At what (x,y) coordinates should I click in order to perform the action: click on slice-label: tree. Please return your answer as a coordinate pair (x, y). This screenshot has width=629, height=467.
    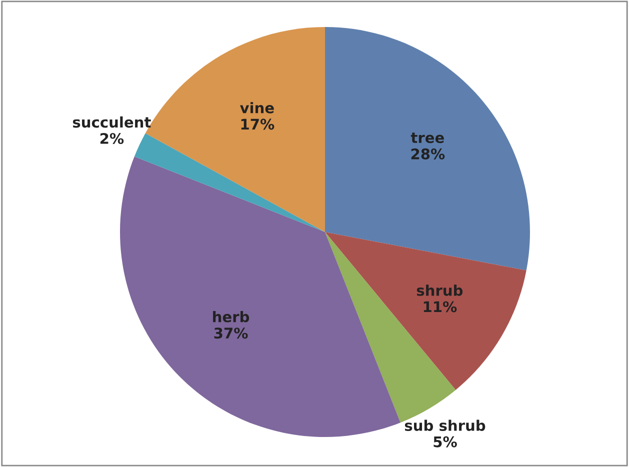
    Looking at the image, I should click on (427, 138).